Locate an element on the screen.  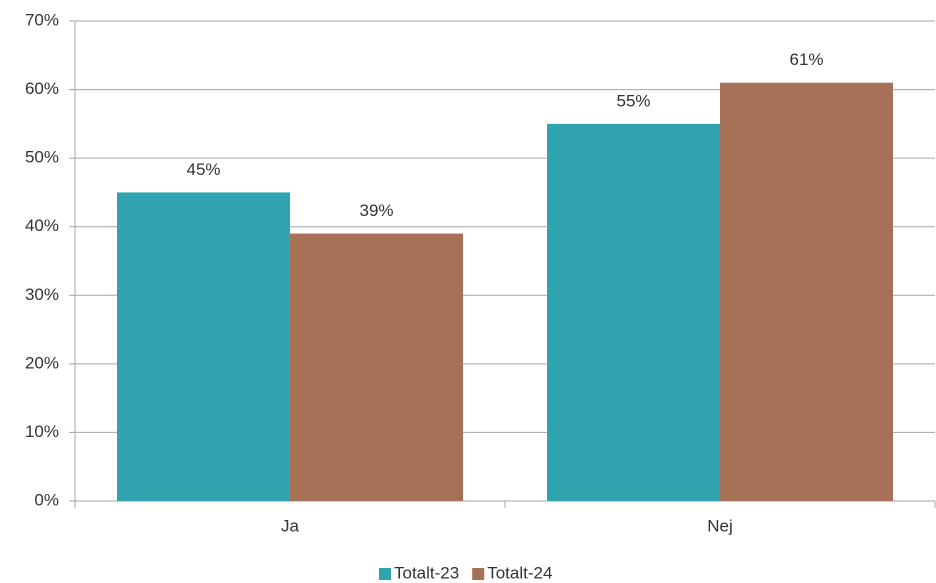
y-tick-label: 70% is located at coordinates (42, 19).